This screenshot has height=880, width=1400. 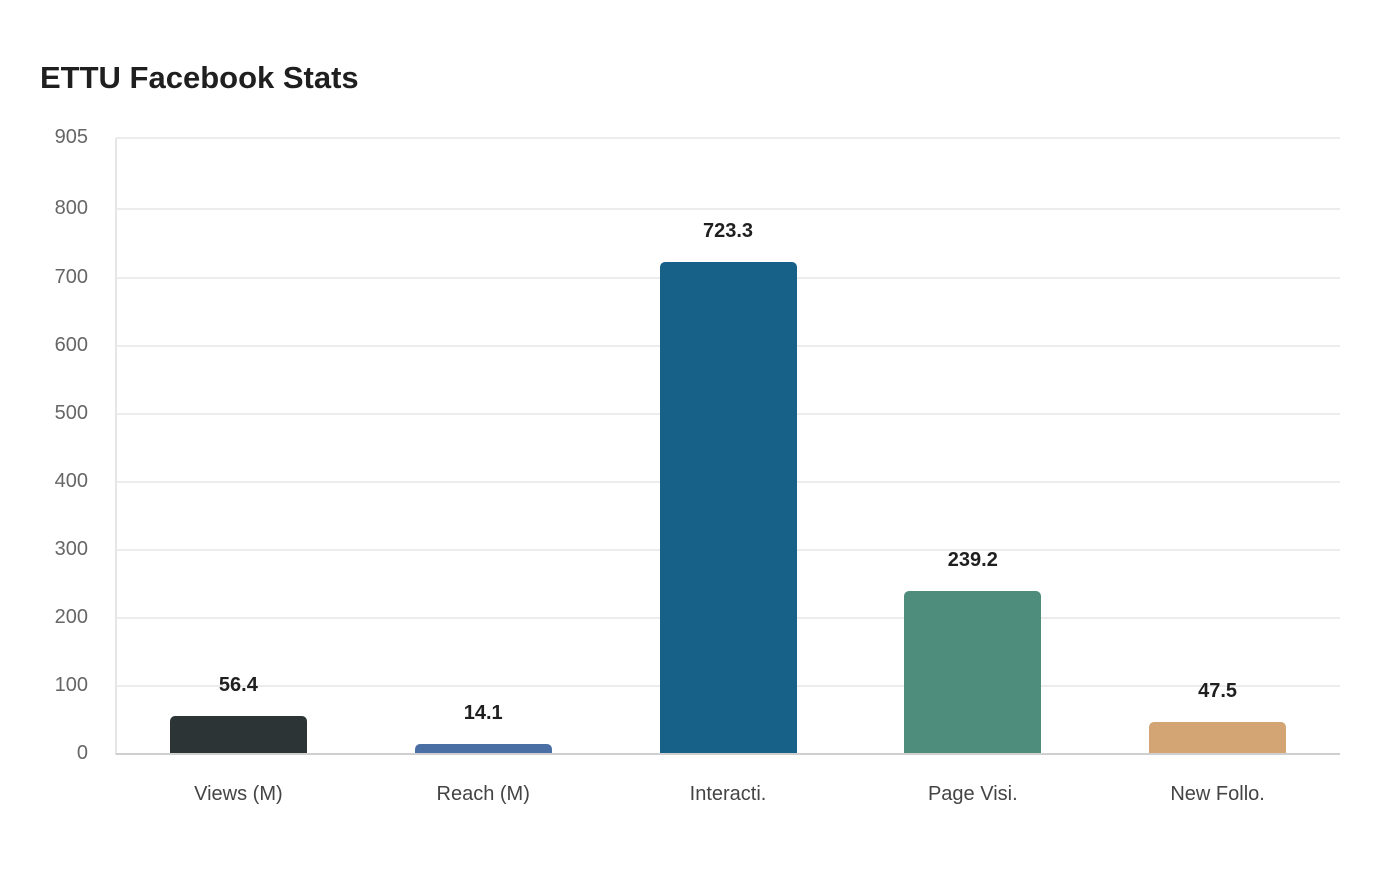 I want to click on y-tick-label: 500, so click(x=71, y=412).